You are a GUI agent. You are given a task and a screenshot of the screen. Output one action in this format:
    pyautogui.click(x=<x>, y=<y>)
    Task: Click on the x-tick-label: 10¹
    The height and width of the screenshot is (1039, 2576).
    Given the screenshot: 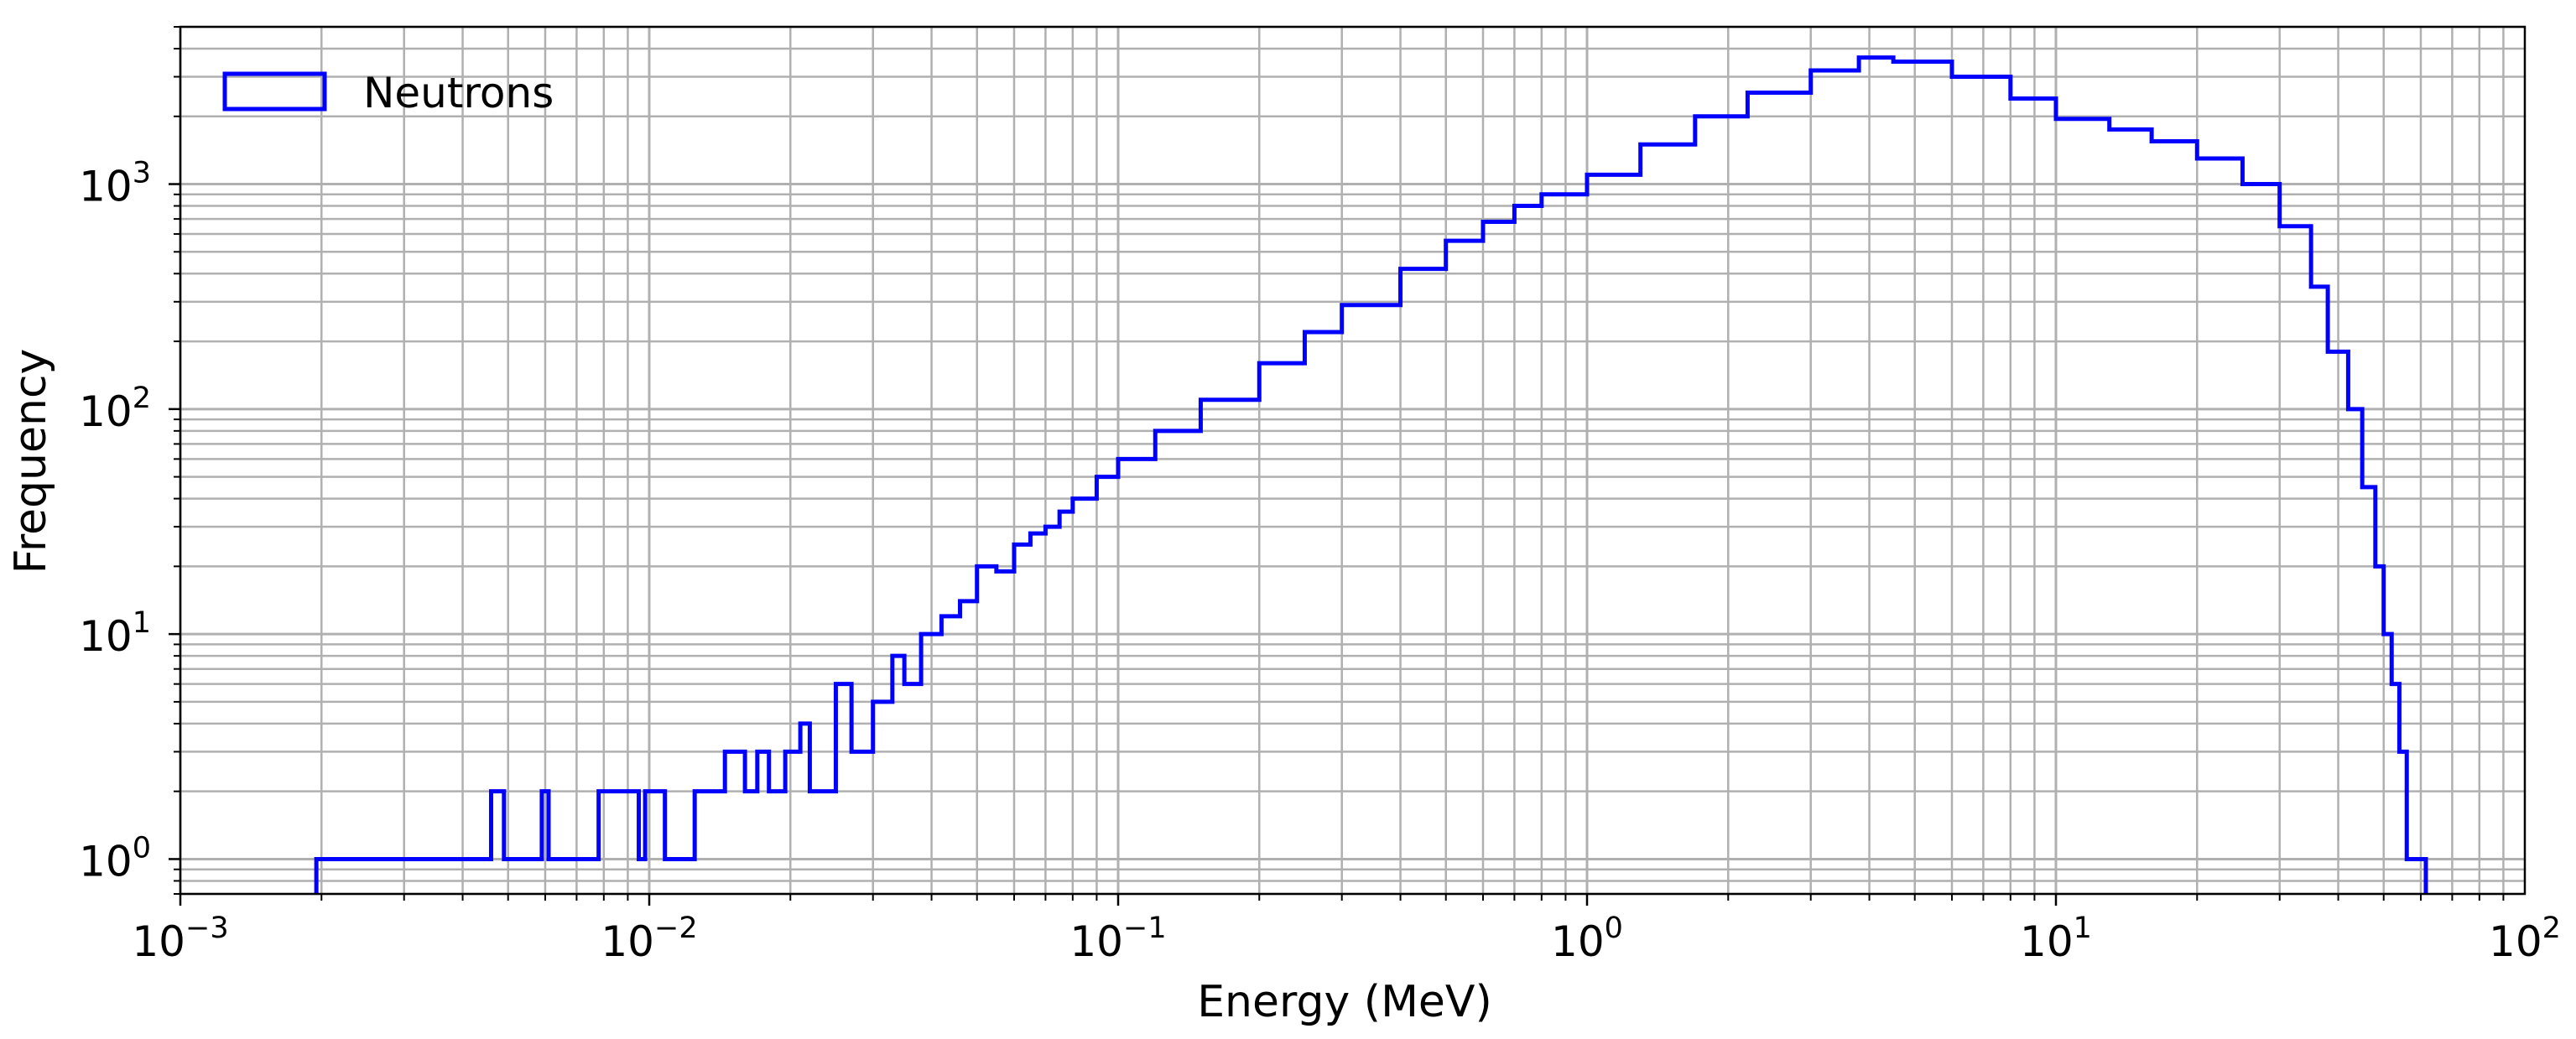 What is the action you would take?
    pyautogui.click(x=2056, y=939)
    